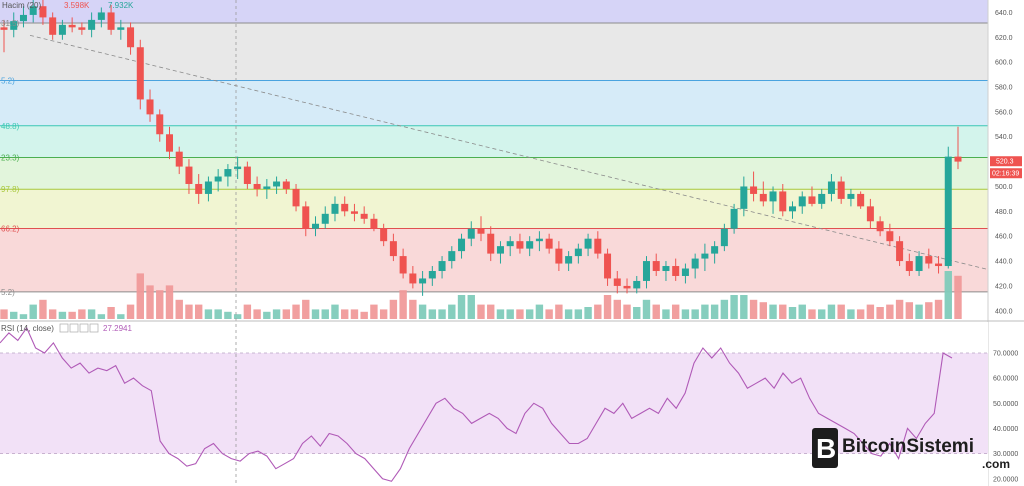 This screenshot has height=486, width=1024. Describe the element at coordinates (1005, 429) in the screenshot. I see `rsi-tick-label: 40.0000` at that location.